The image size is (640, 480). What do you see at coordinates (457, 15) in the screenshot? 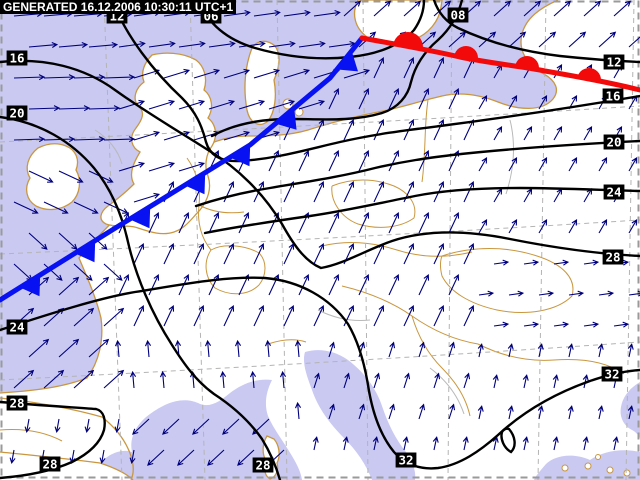
I see `isoline-label: 08` at bounding box center [457, 15].